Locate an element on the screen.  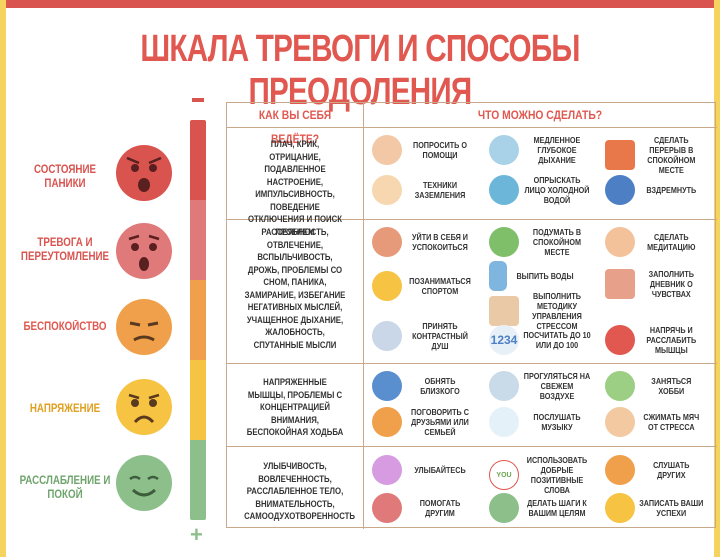
action-item: СДЕЛАТЬ МЕДИТАЦИЮ is located at coordinates (660, 242).